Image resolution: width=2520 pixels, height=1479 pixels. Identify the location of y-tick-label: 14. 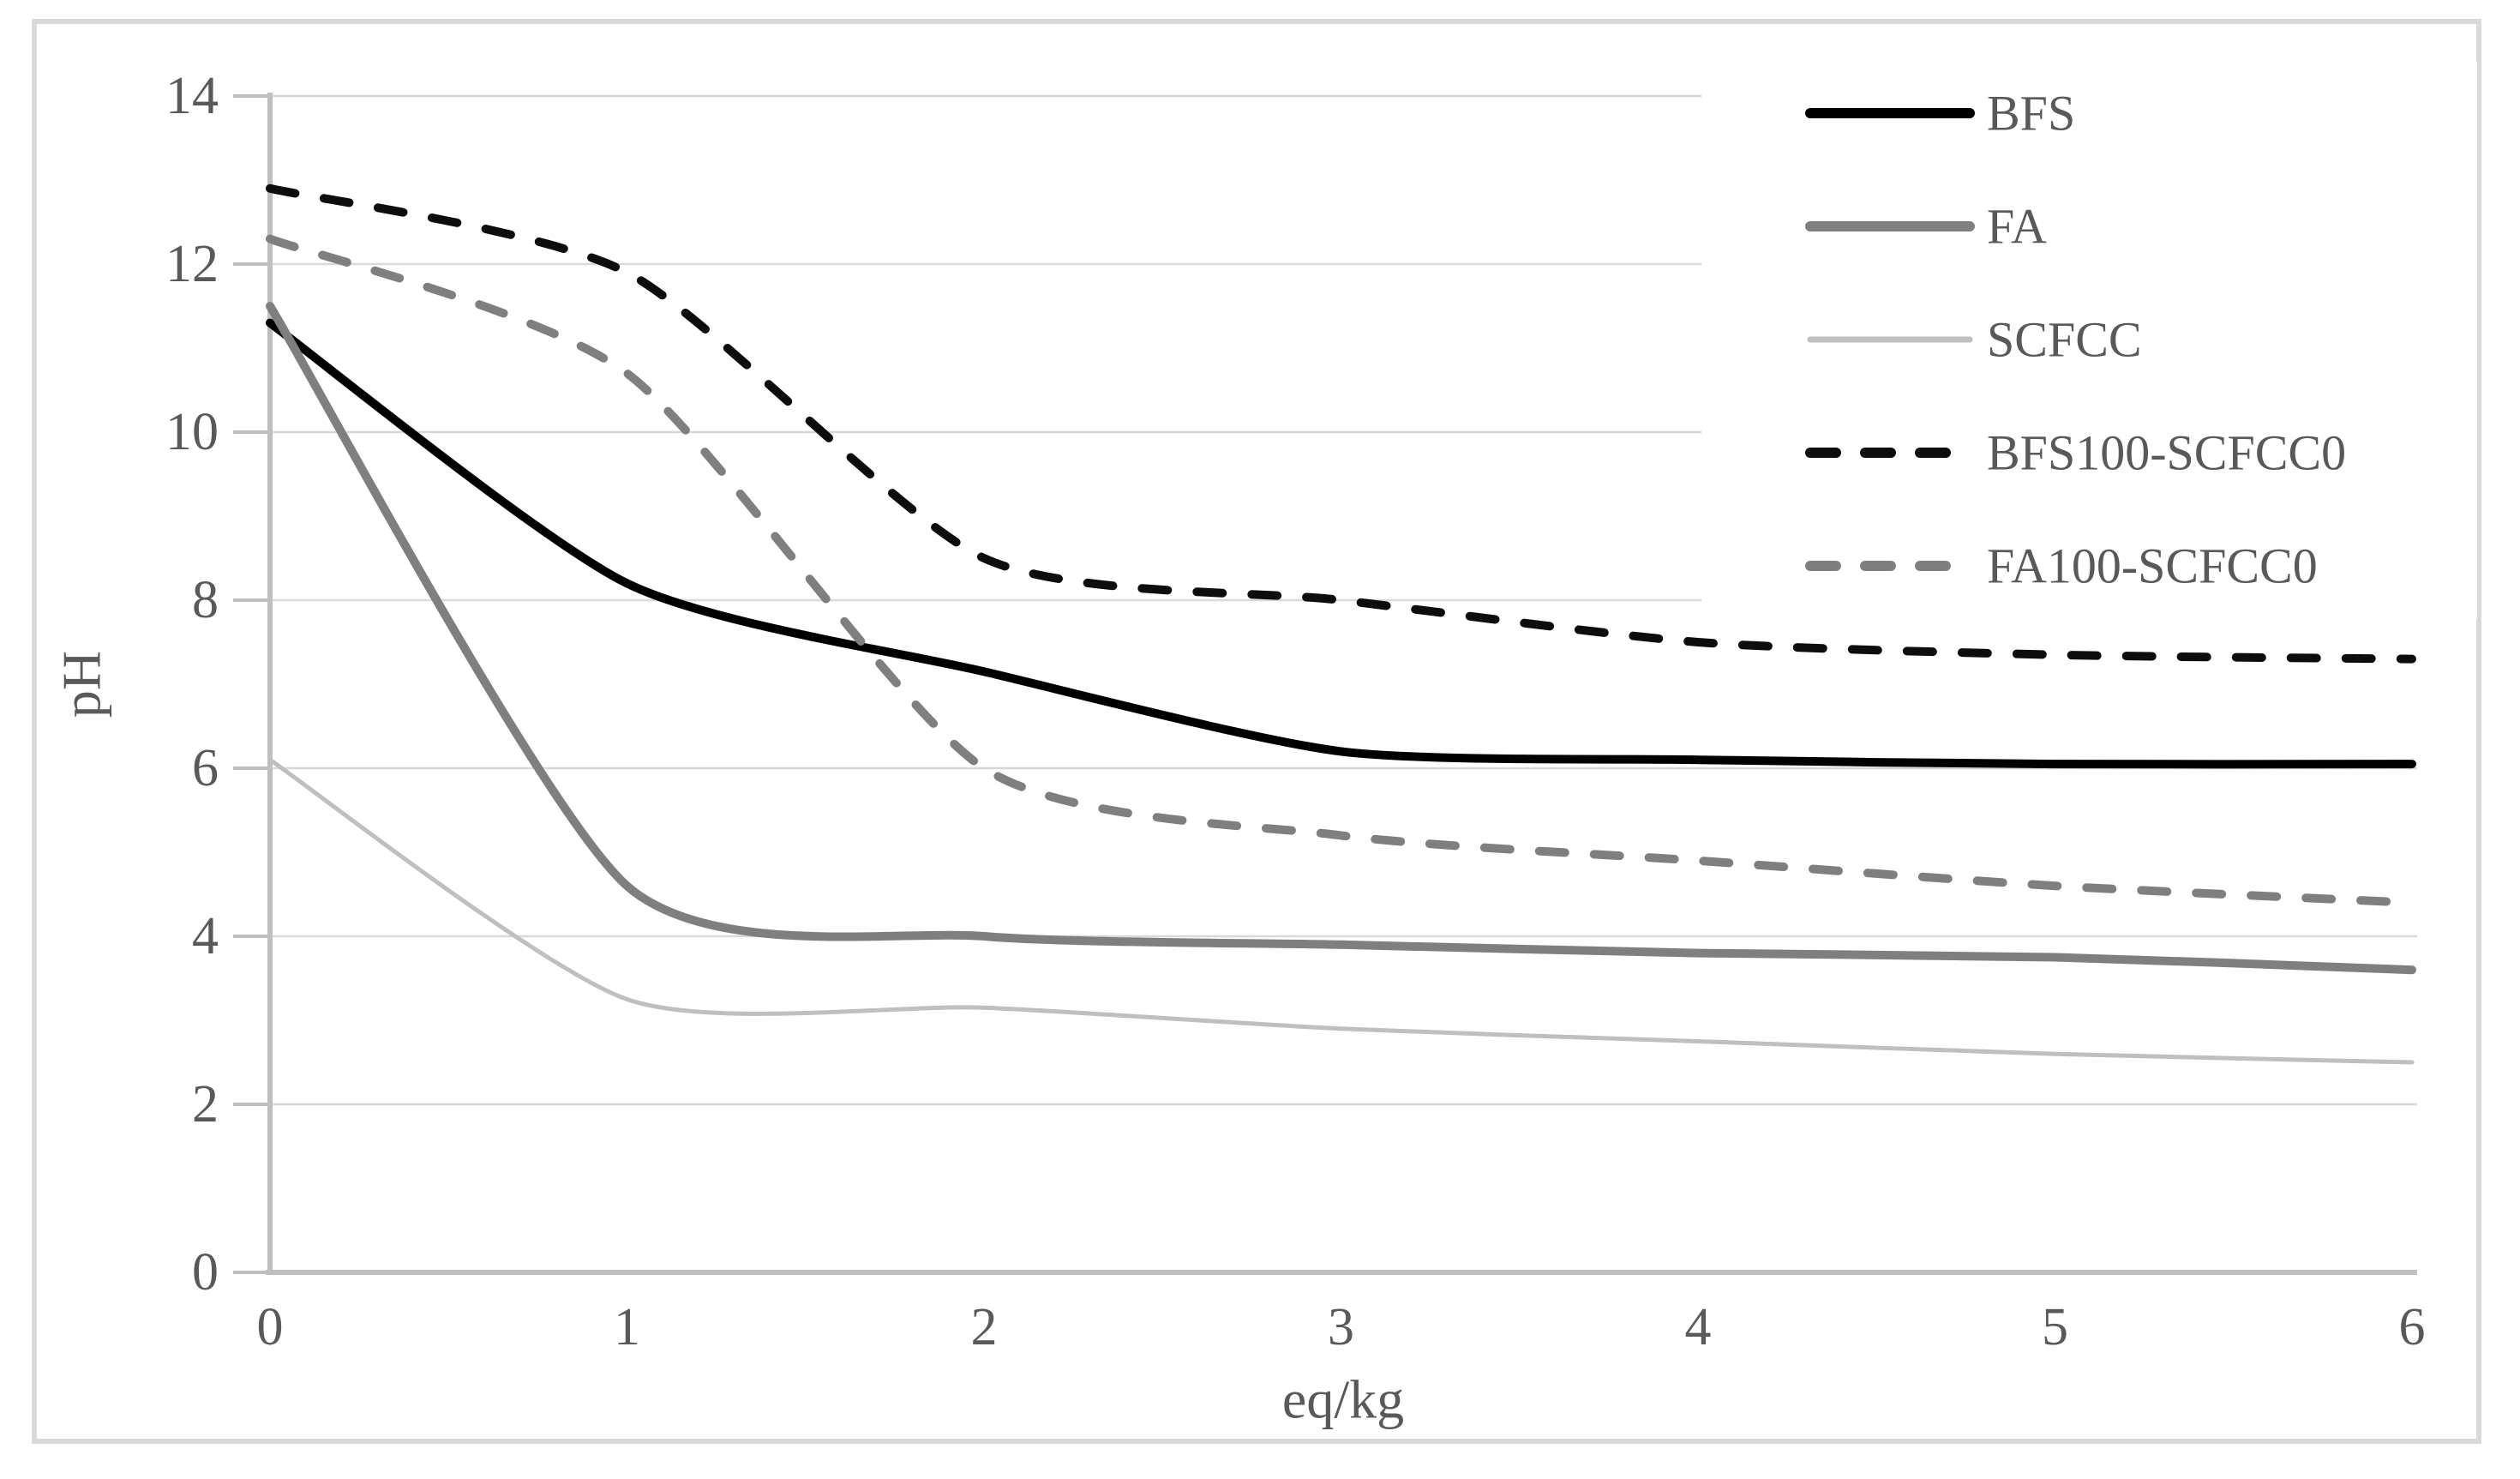
(192, 96).